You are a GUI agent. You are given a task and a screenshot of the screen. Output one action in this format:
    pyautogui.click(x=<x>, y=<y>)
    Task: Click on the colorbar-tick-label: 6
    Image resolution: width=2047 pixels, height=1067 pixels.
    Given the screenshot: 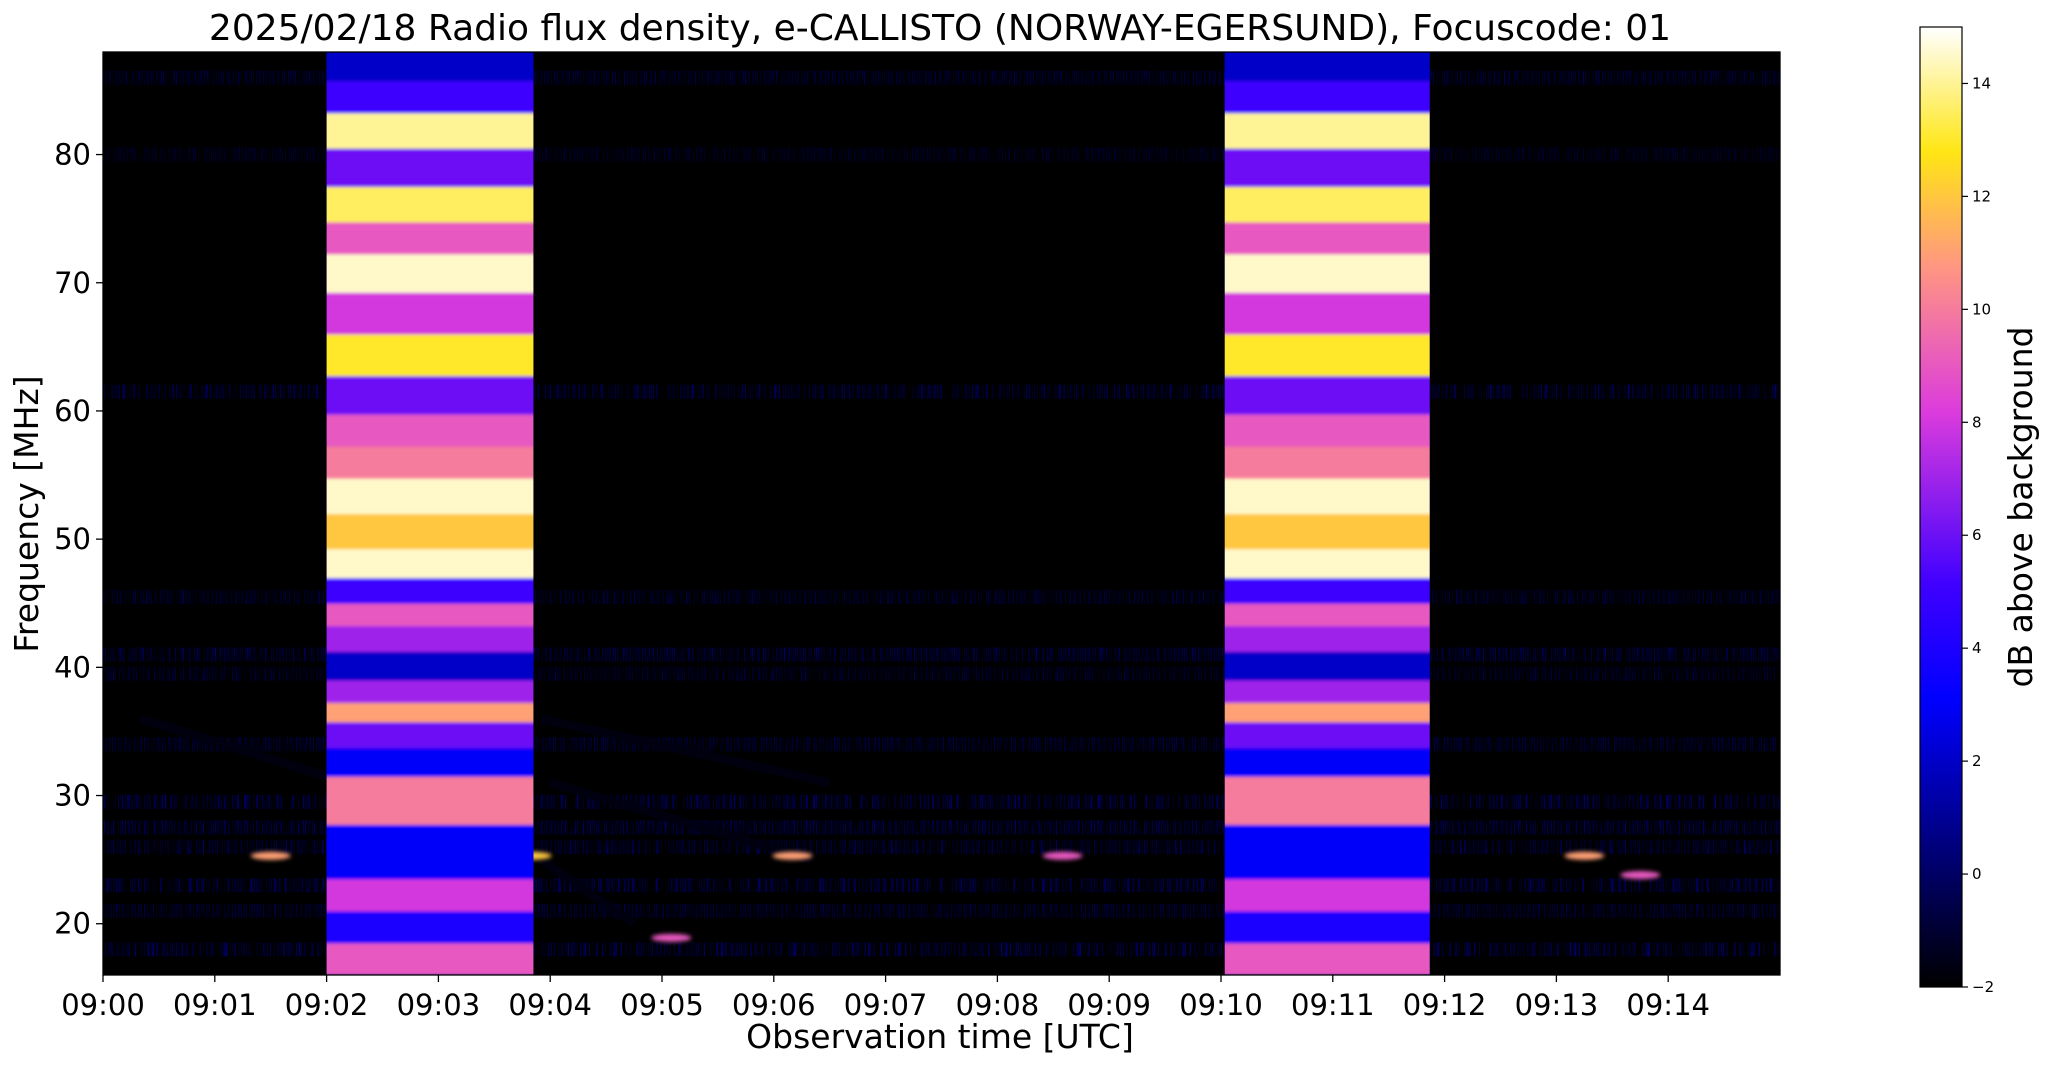 What is the action you would take?
    pyautogui.click(x=1977, y=535)
    